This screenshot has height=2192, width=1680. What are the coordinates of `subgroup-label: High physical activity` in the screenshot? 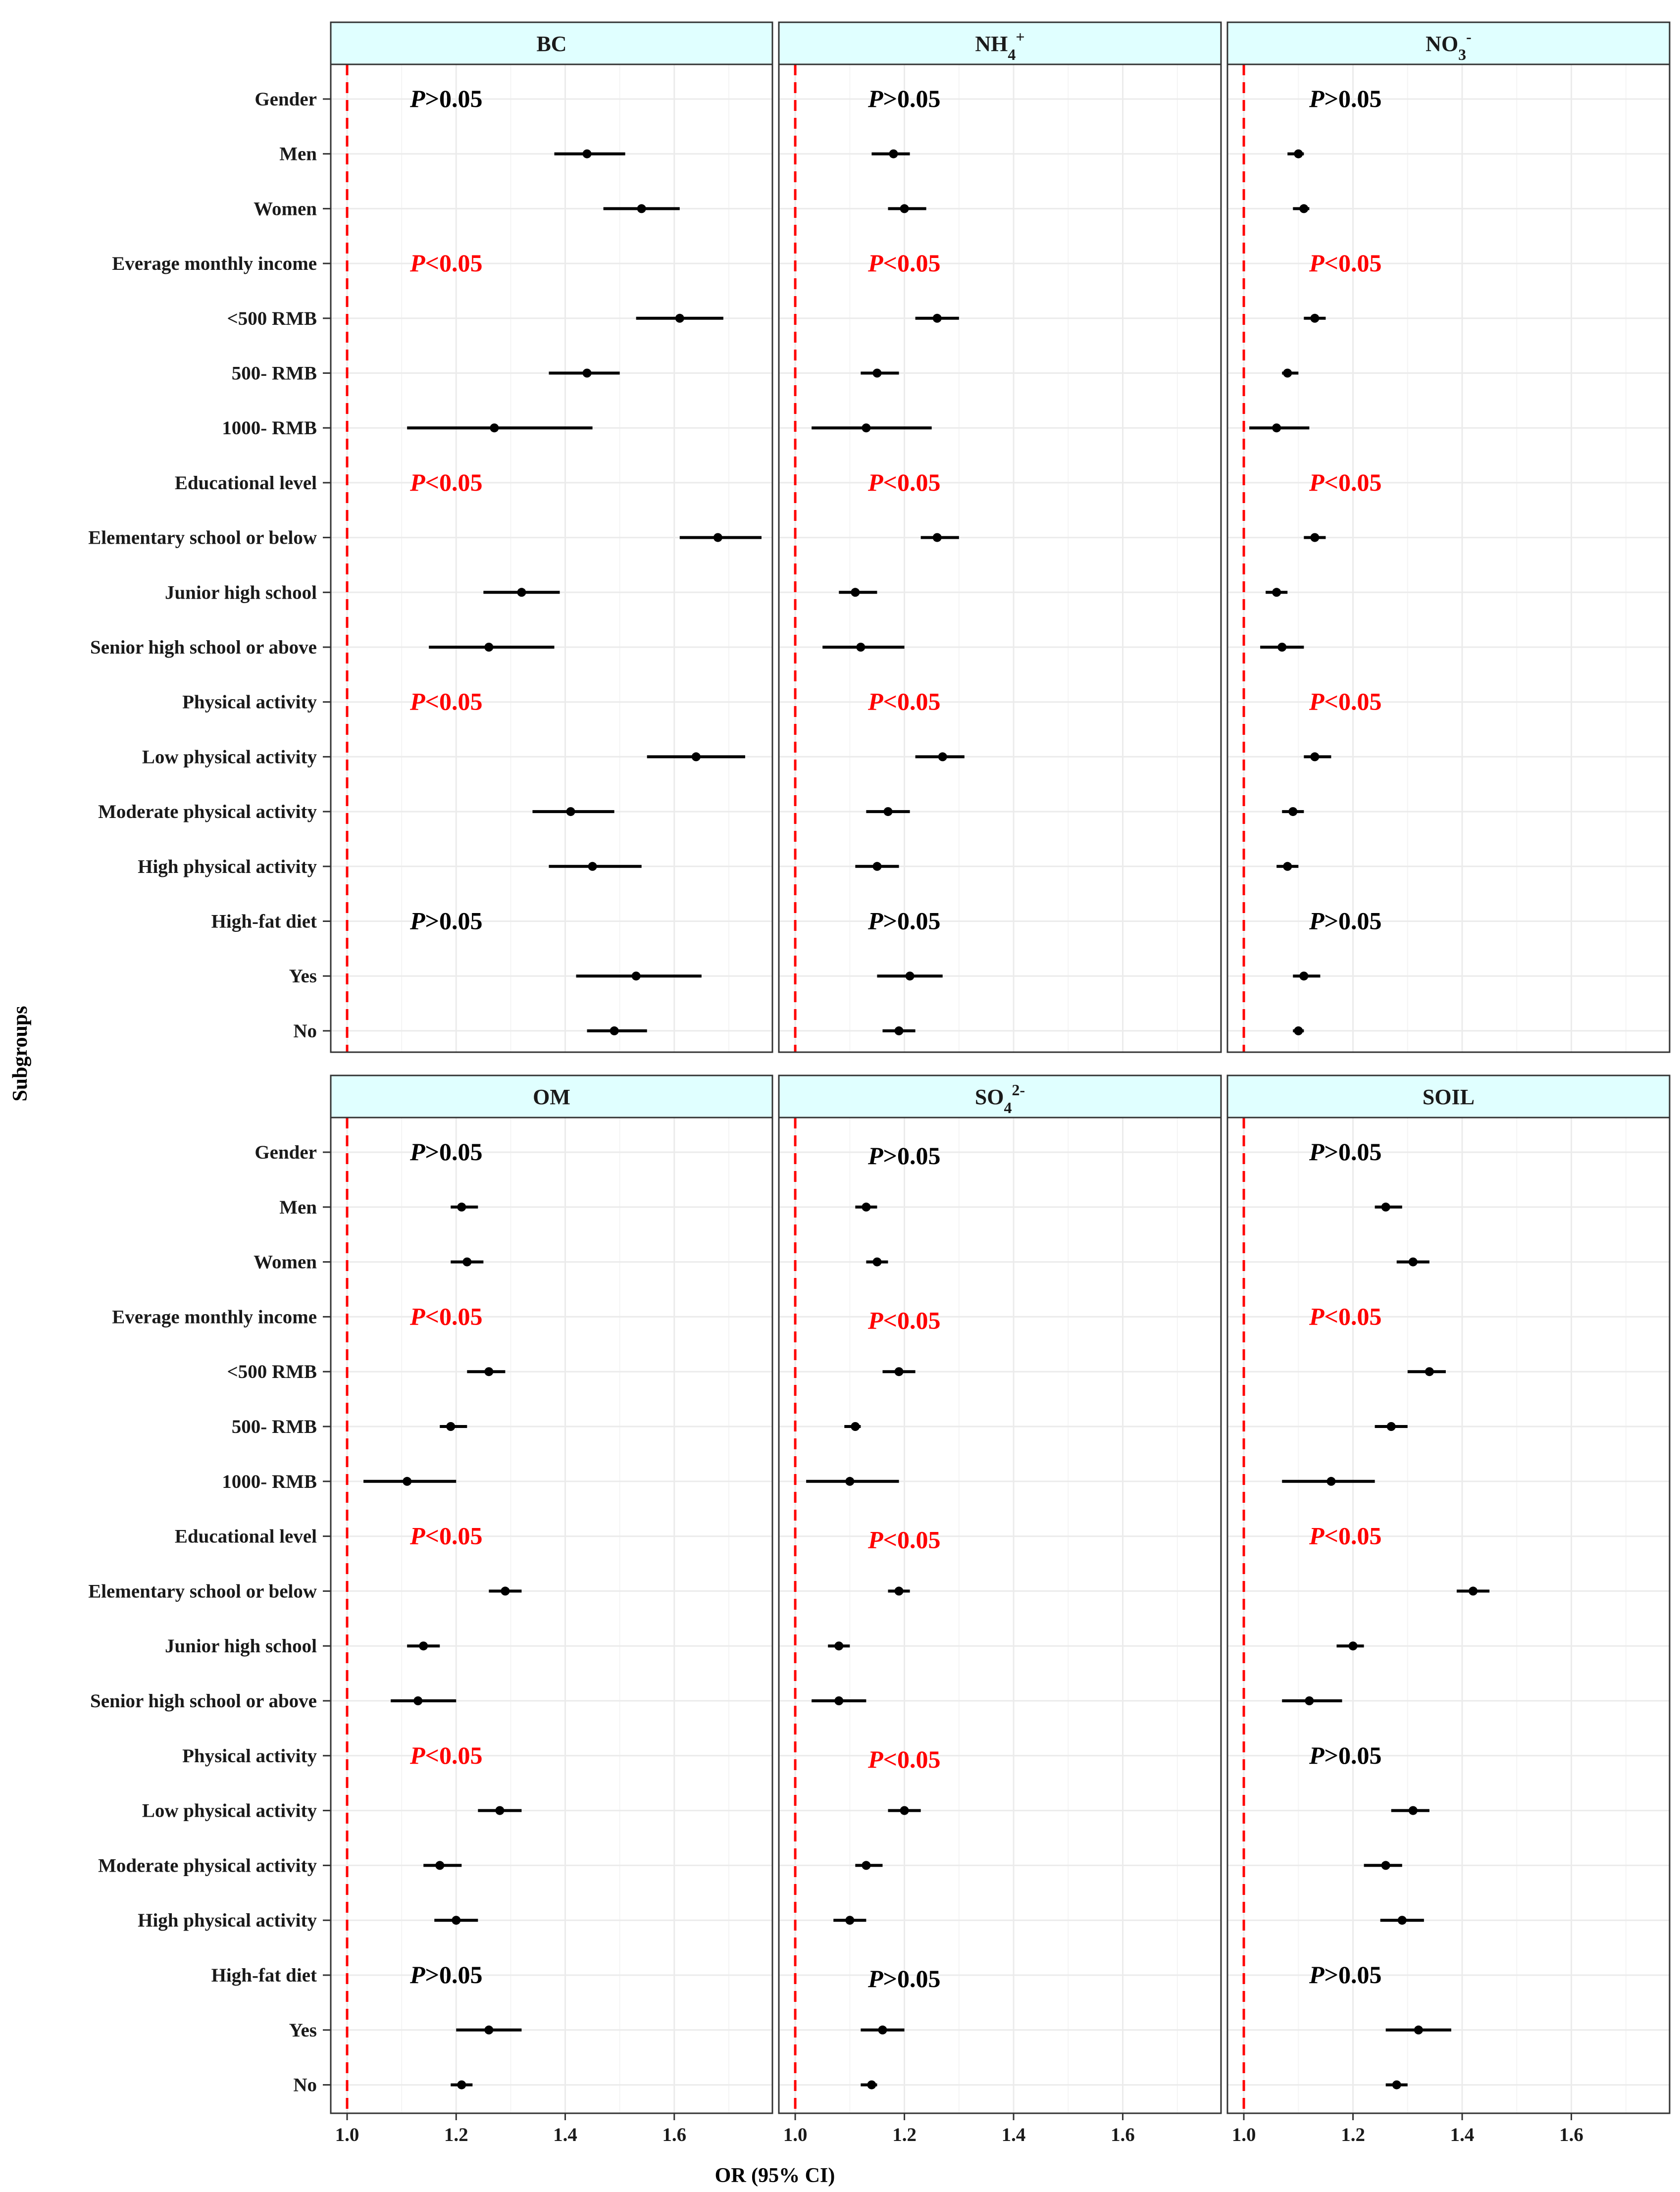 It's located at (228, 867).